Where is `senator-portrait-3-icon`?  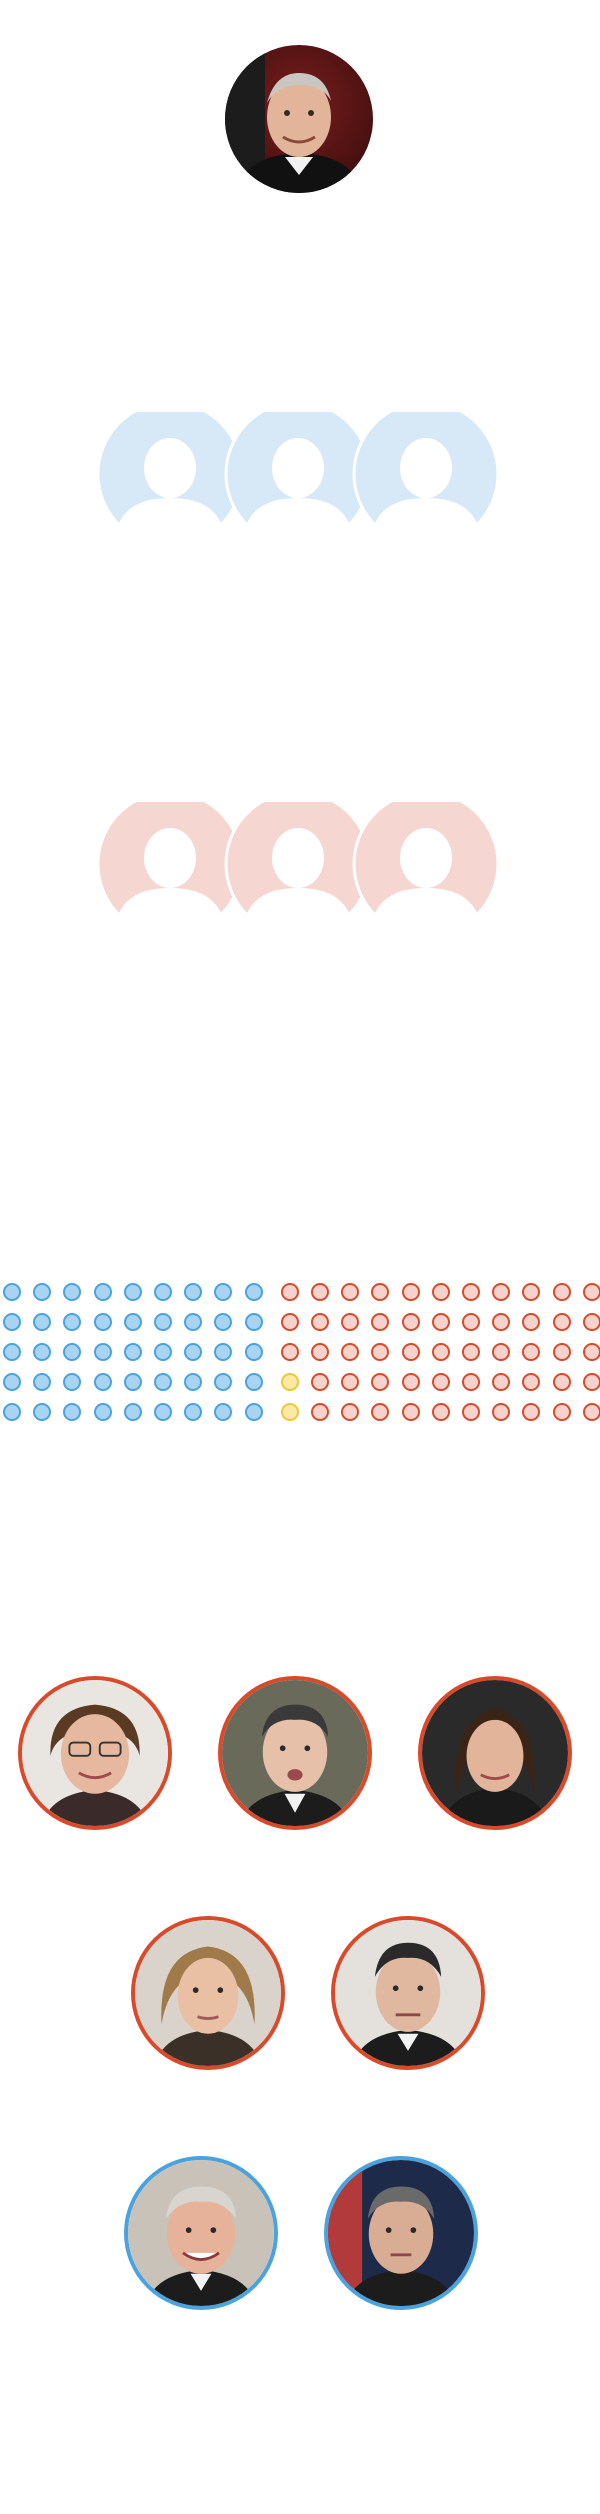 senator-portrait-3-icon is located at coordinates (495, 1753).